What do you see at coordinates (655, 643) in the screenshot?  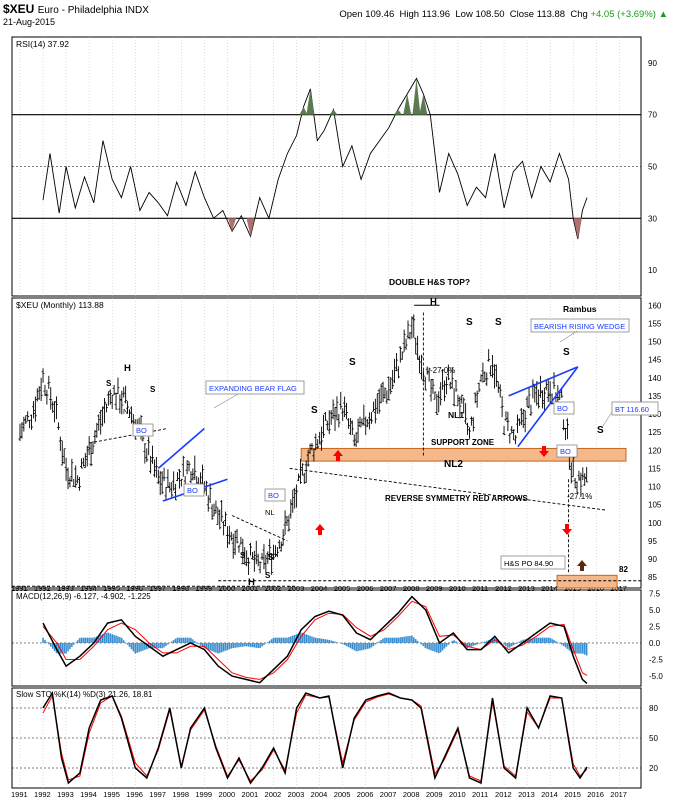 I see `macd-tick-label: 0.0` at bounding box center [655, 643].